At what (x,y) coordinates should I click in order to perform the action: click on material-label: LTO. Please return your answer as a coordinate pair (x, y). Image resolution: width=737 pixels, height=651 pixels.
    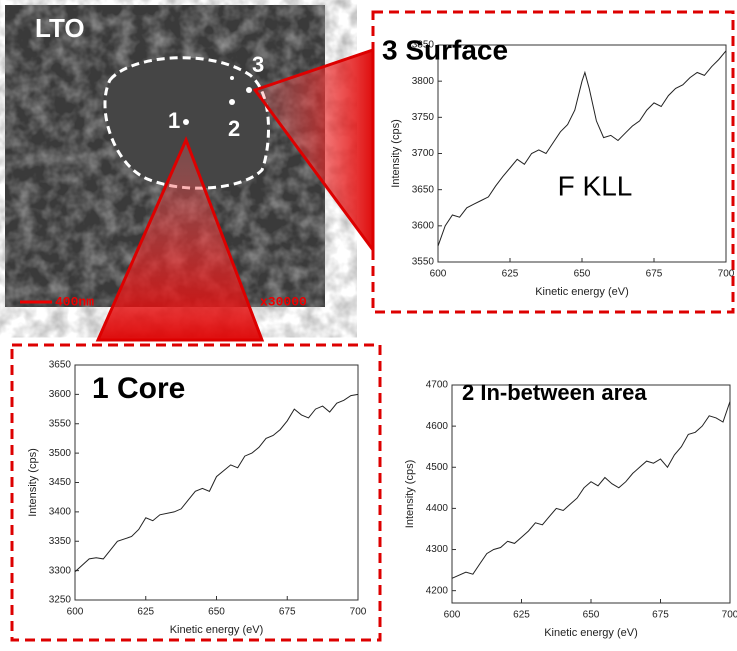
    Looking at the image, I should click on (60, 28).